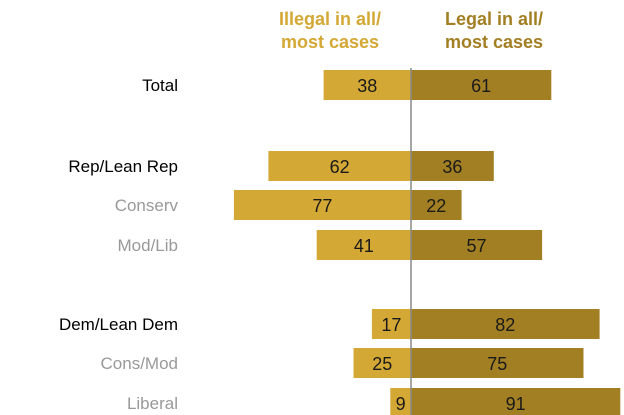  Describe the element at coordinates (494, 31) in the screenshot. I see `header-legal: Legal in all/ most cases` at that location.